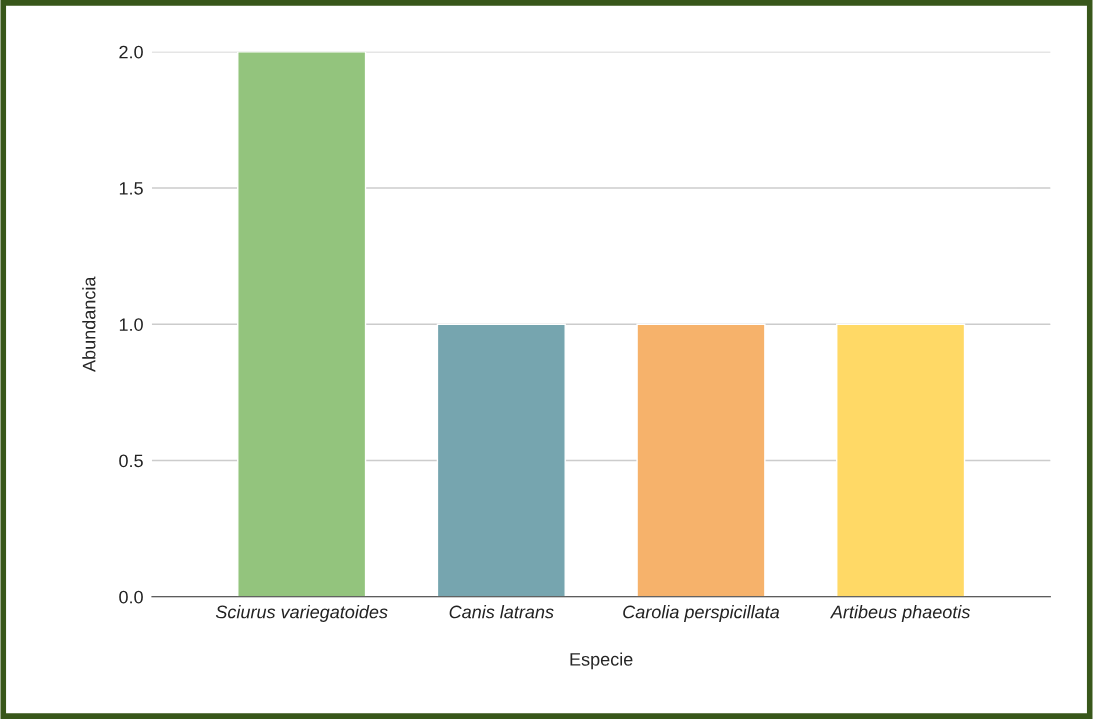  I want to click on y-tick-label: 2.0, so click(131, 52).